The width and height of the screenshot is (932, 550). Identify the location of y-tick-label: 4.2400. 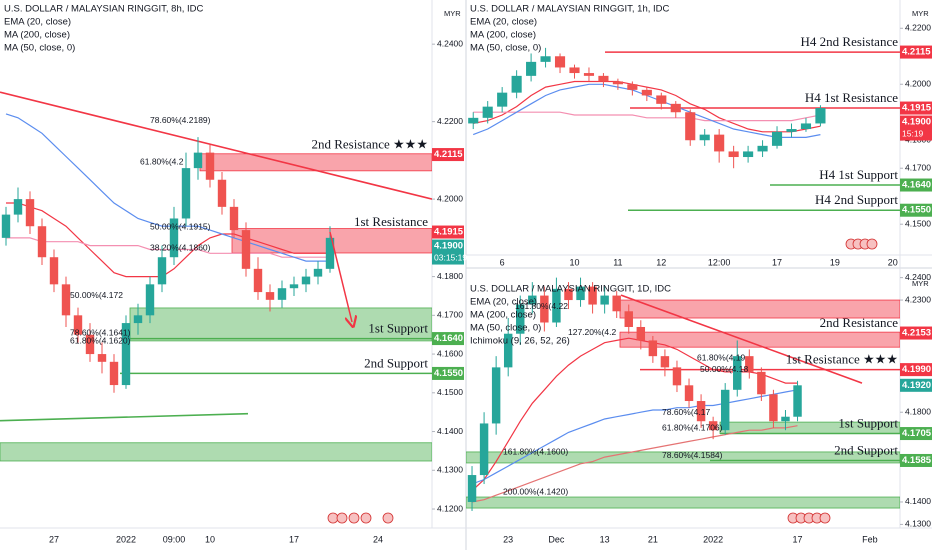
(450, 43).